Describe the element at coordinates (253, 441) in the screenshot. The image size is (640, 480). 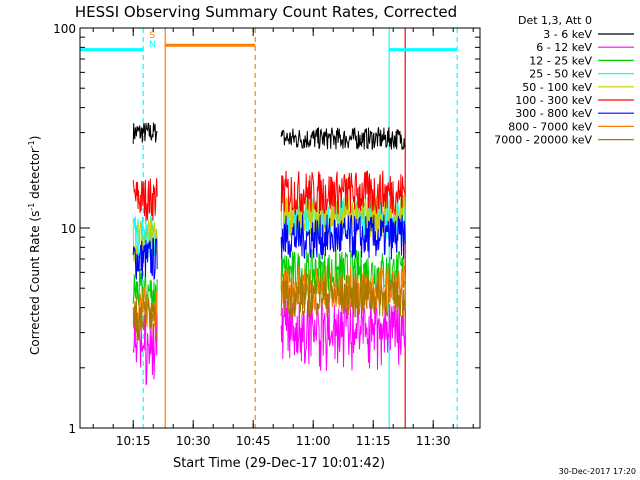
I see `x-tick-label: 10:45` at that location.